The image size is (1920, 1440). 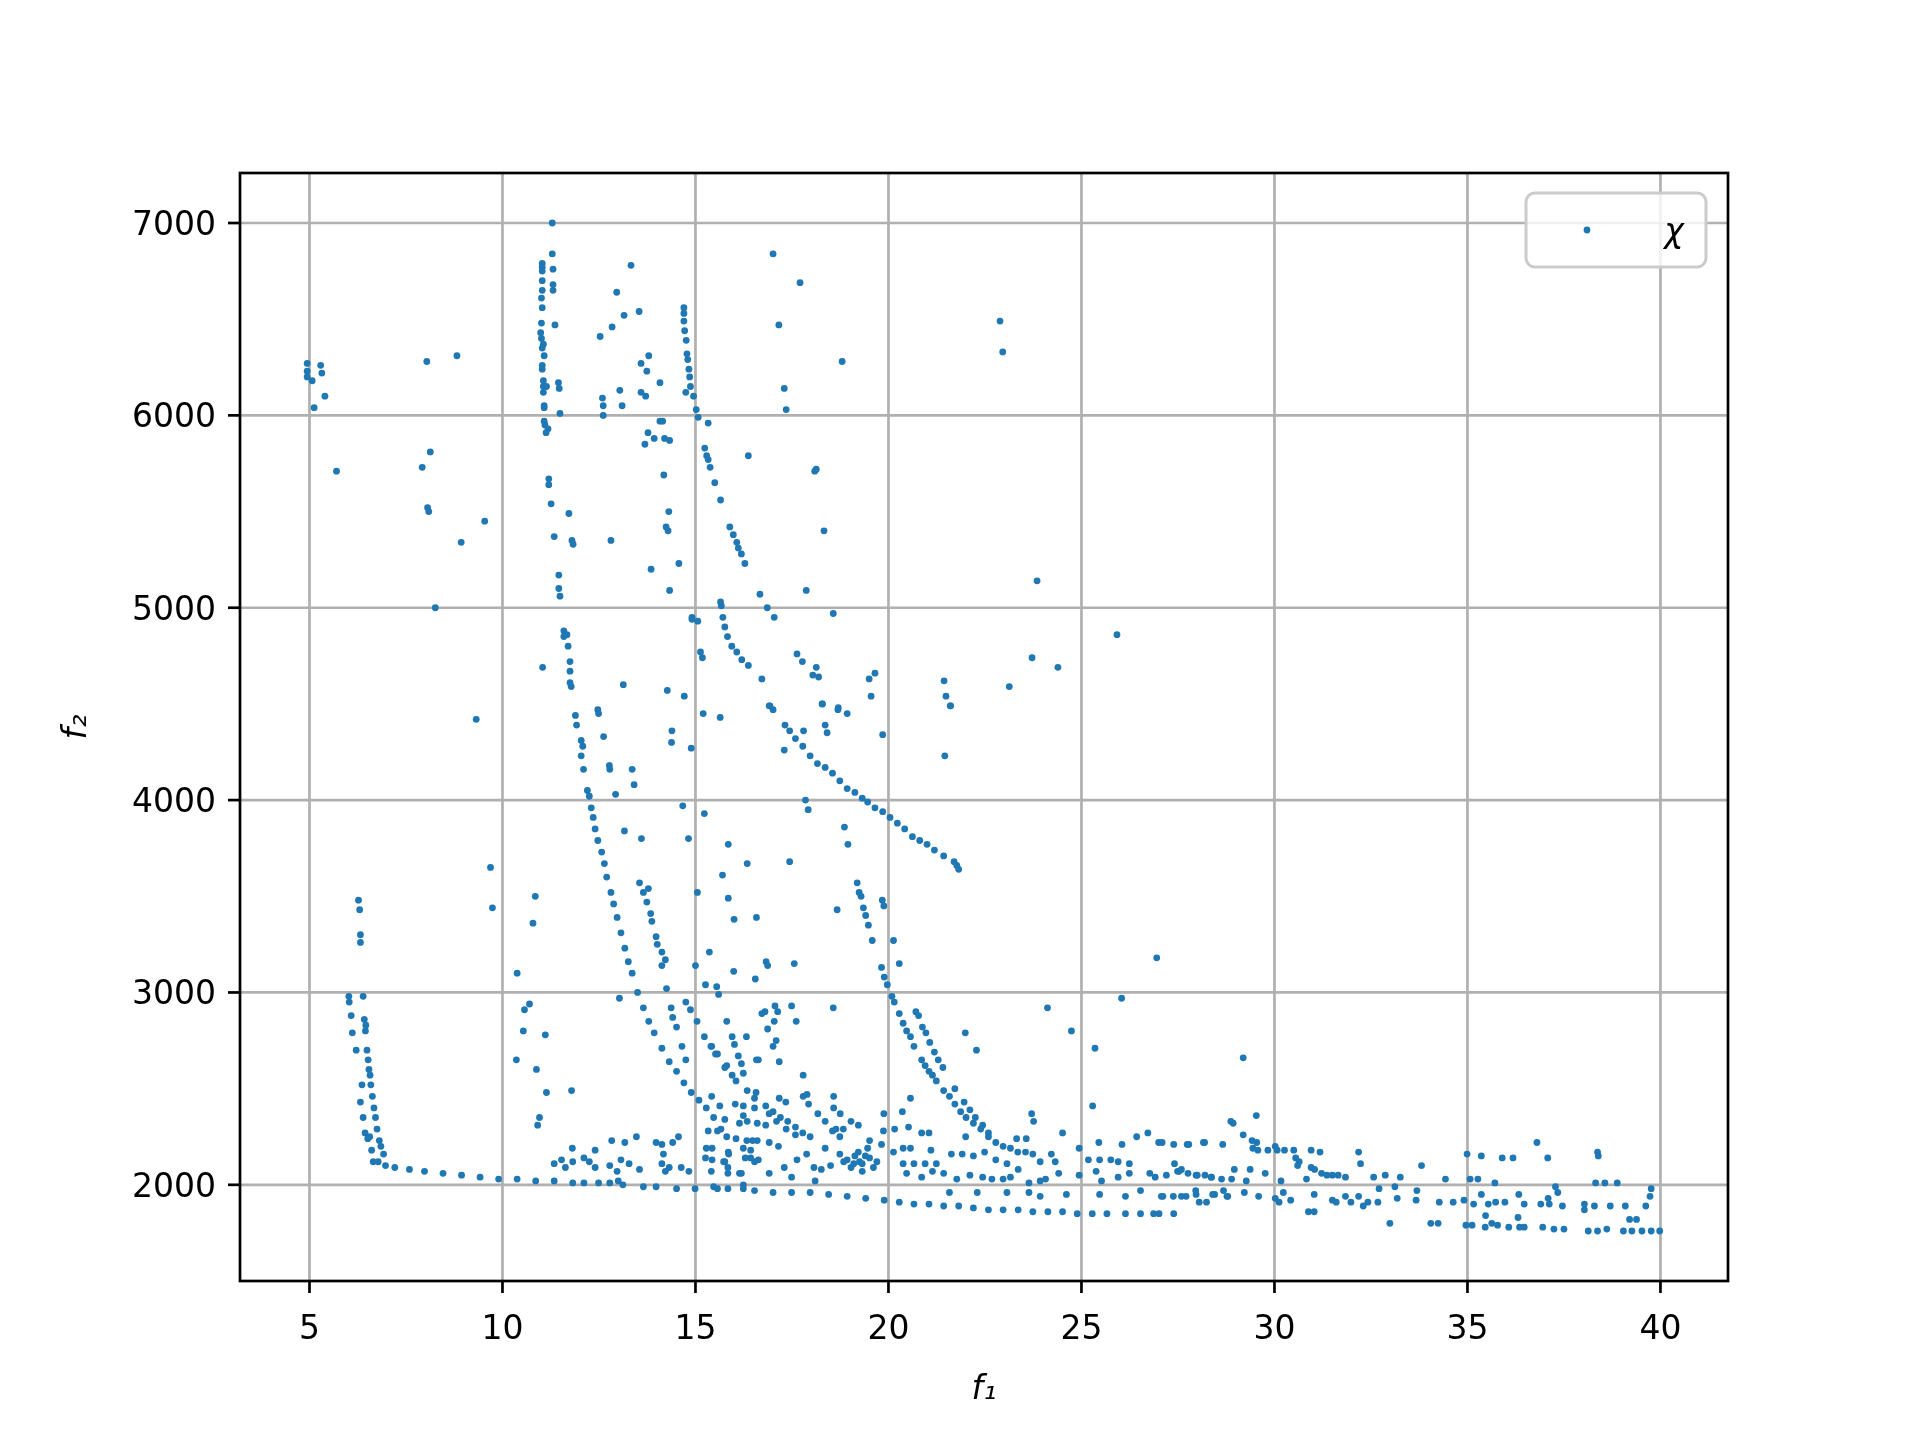 I want to click on x-tick-label: 35, so click(x=1467, y=1327).